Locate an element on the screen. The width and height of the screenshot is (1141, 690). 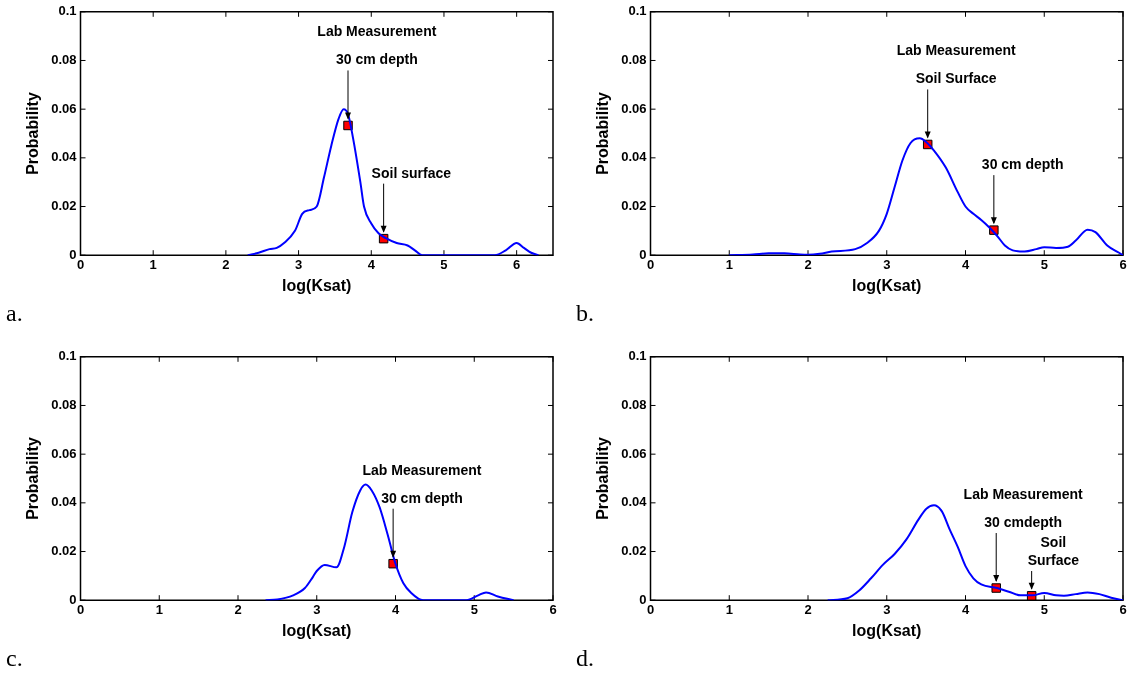
text: d. is located at coordinates (585, 658).